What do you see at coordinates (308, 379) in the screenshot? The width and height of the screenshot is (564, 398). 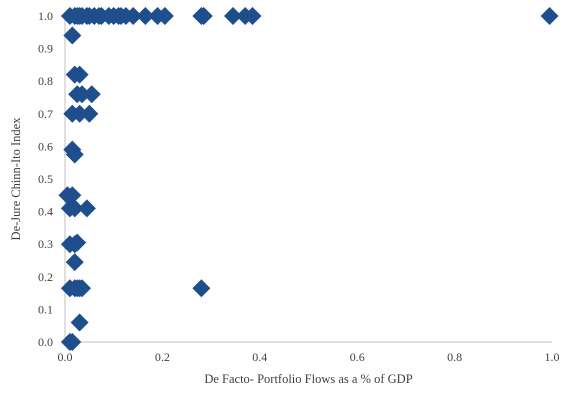 I see `x-axis-title: De Facto- Portfolio Flows as a % of GDP` at bounding box center [308, 379].